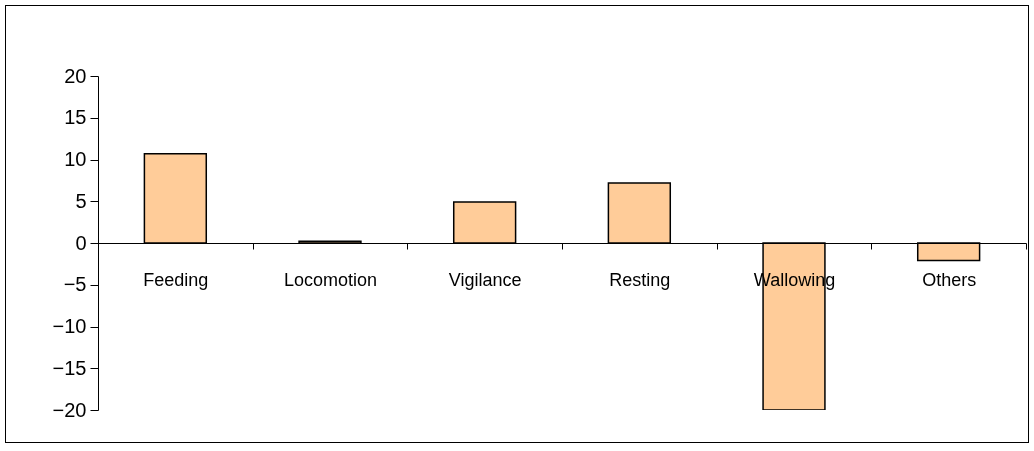  What do you see at coordinates (75, 284) in the screenshot?
I see `y-tick-label: −5` at bounding box center [75, 284].